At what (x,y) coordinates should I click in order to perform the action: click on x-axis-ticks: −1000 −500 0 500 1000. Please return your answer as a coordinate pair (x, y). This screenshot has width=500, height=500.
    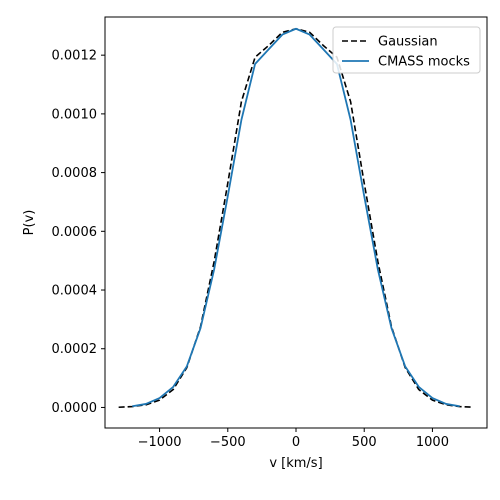
    Looking at the image, I should click on (293, 439).